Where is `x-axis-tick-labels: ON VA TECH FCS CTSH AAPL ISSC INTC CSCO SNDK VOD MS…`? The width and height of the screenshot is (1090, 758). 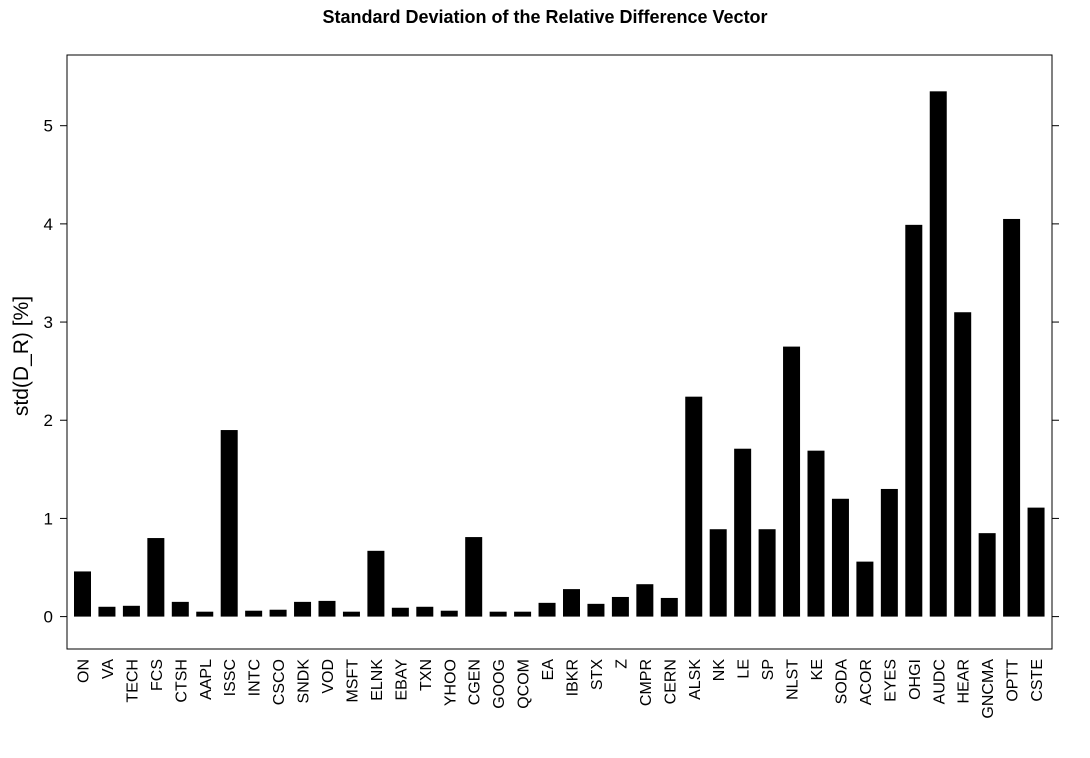
x-axis-tick-labels: ON VA TECH FCS CTSH AAPL ISSC INTC CSCO SNDK VOD MS… is located at coordinates (561, 689).